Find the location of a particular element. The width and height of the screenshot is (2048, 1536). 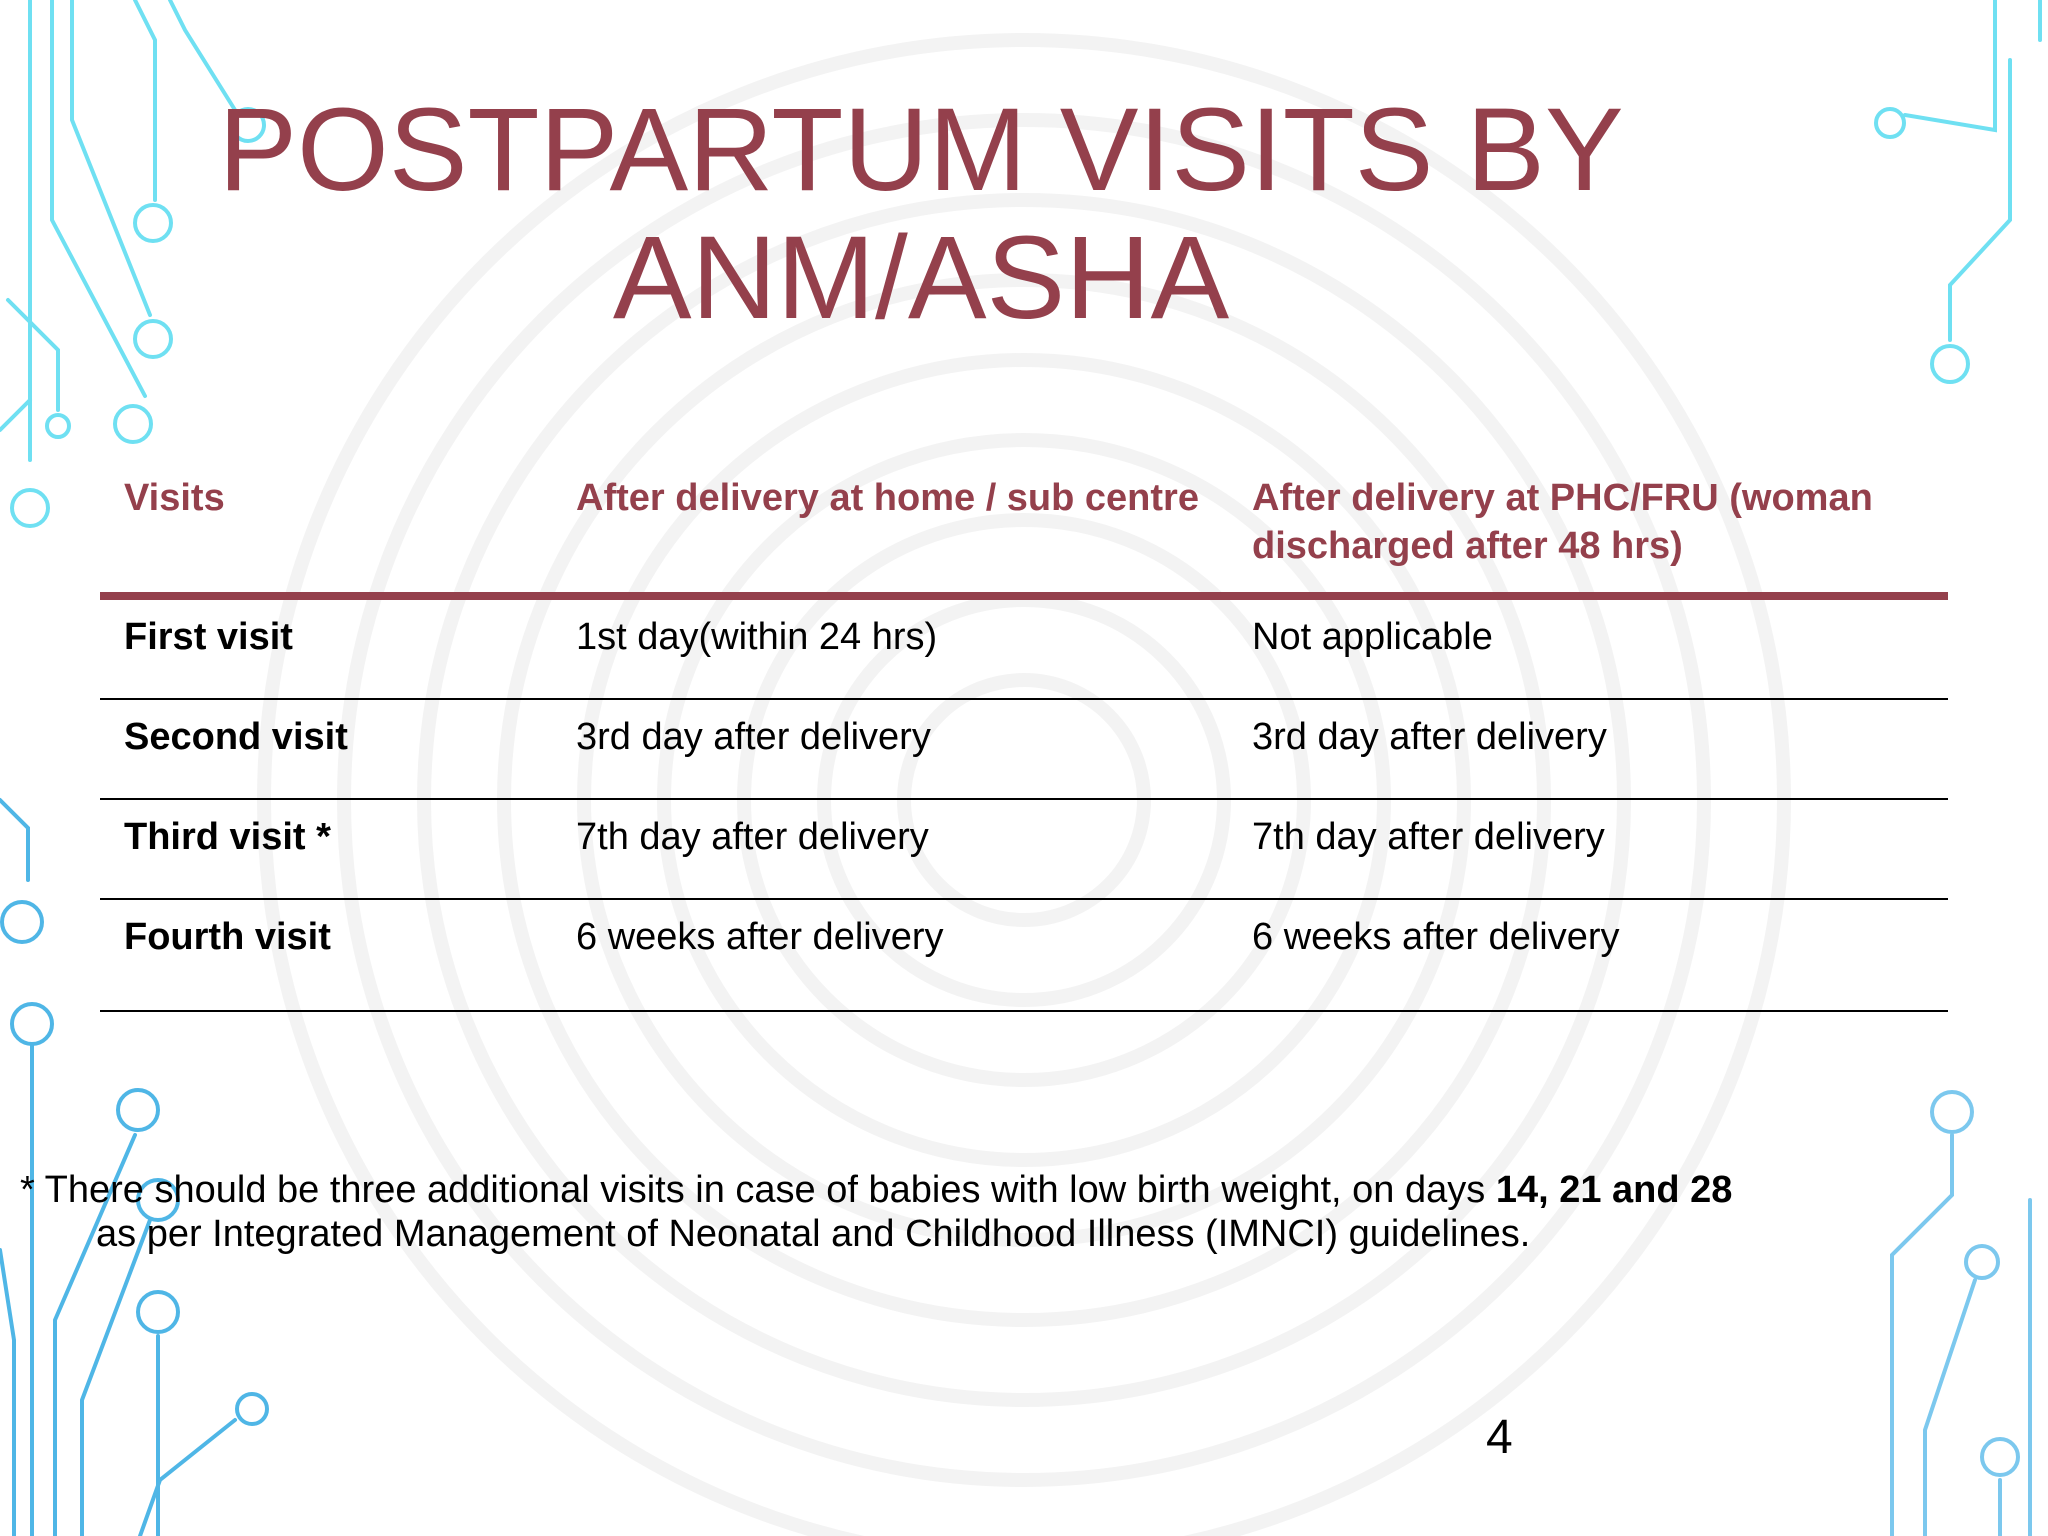

home-subcentre-cell: 7th day after delivery is located at coordinates (890, 849).